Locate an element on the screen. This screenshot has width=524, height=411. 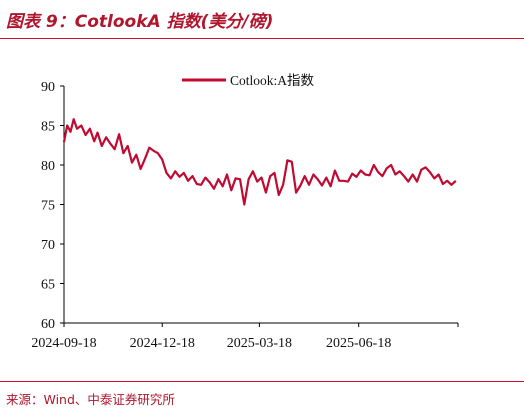
source-note: 来源：Wind、中泰证券研究所 is located at coordinates (90, 399).